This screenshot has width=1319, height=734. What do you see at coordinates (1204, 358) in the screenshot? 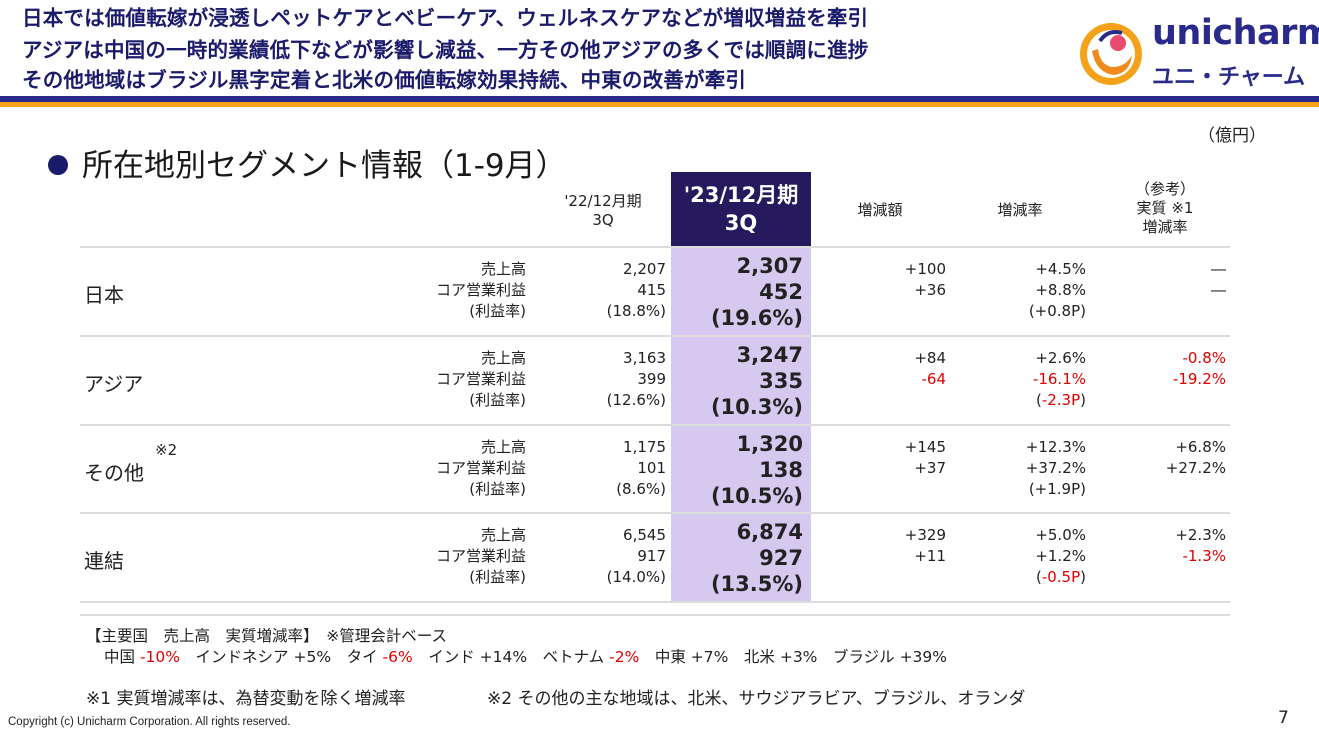
I see `real-change-rate: -0.8%` at bounding box center [1204, 358].